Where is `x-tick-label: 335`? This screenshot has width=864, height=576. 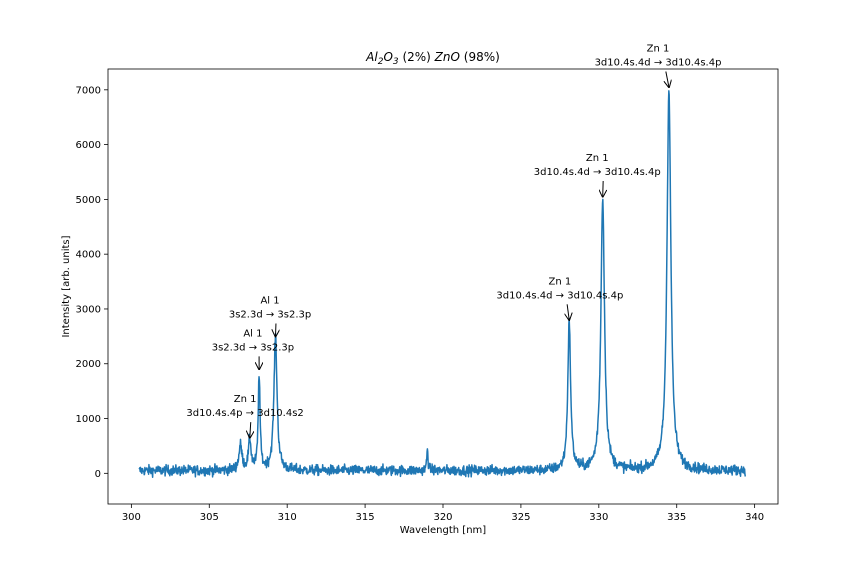
x-tick-label: 335 is located at coordinates (676, 517).